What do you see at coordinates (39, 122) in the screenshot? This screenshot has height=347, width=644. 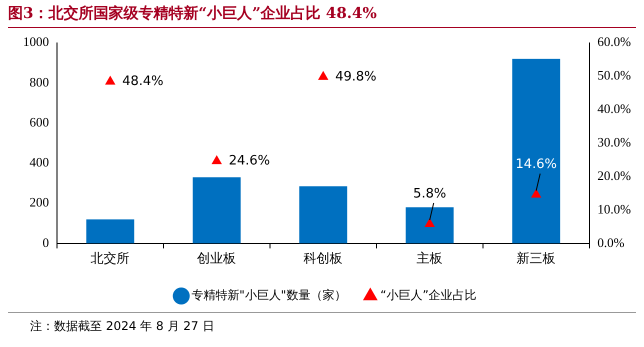 I see `y-tick-label: 600` at bounding box center [39, 122].